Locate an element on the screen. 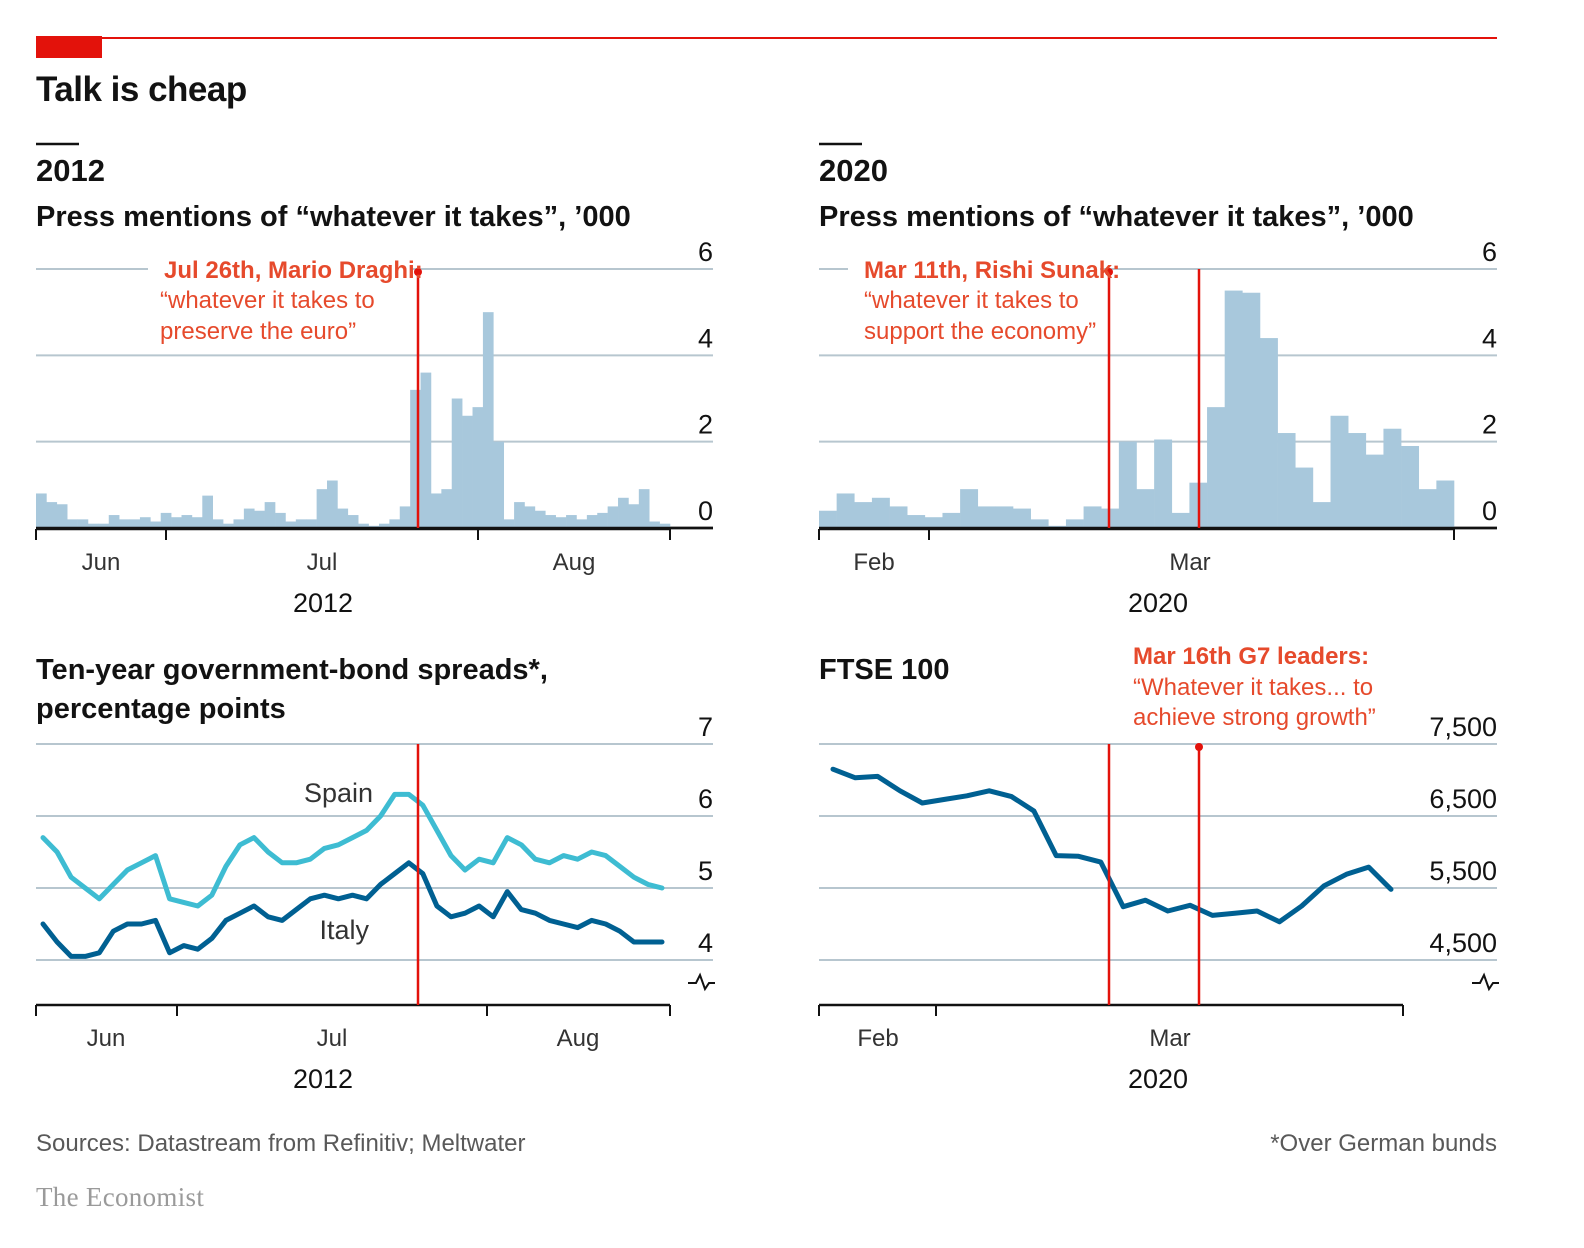  y-tick-label: 6 is located at coordinates (705, 799).